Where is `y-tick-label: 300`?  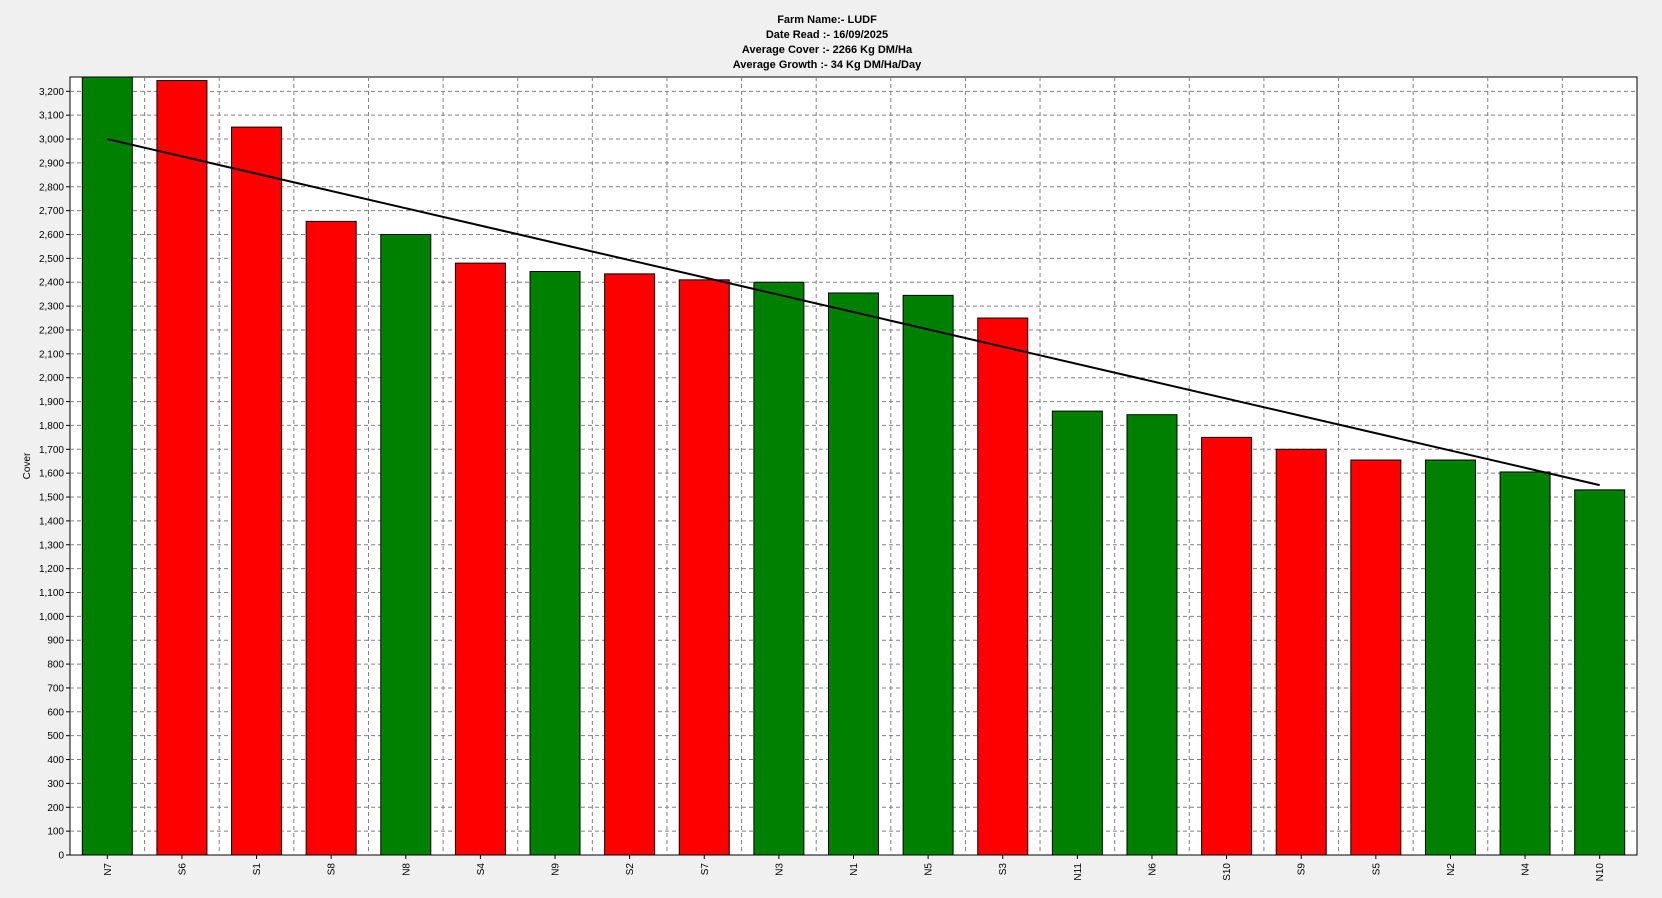
y-tick-label: 300 is located at coordinates (55, 784).